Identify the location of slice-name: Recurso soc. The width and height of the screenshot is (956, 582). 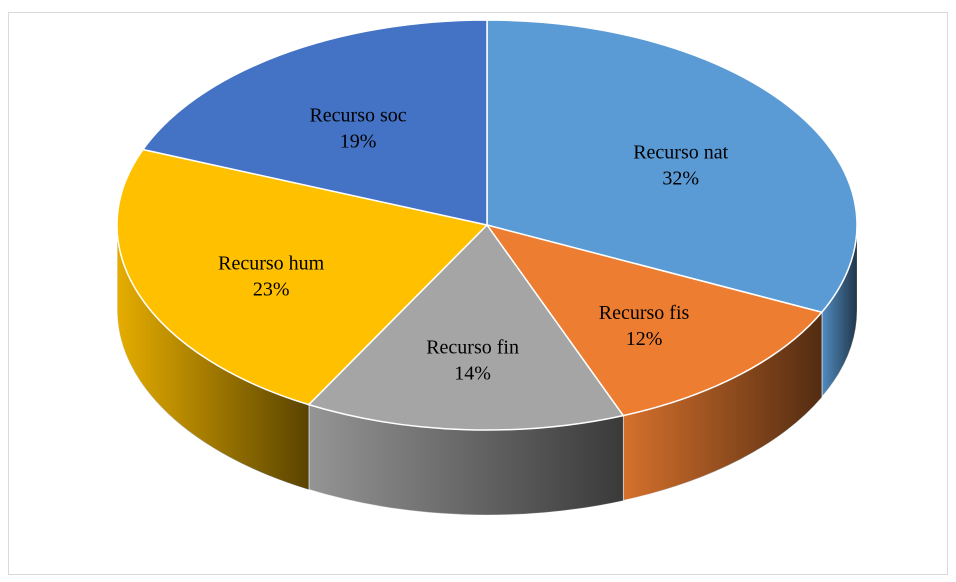
(357, 115).